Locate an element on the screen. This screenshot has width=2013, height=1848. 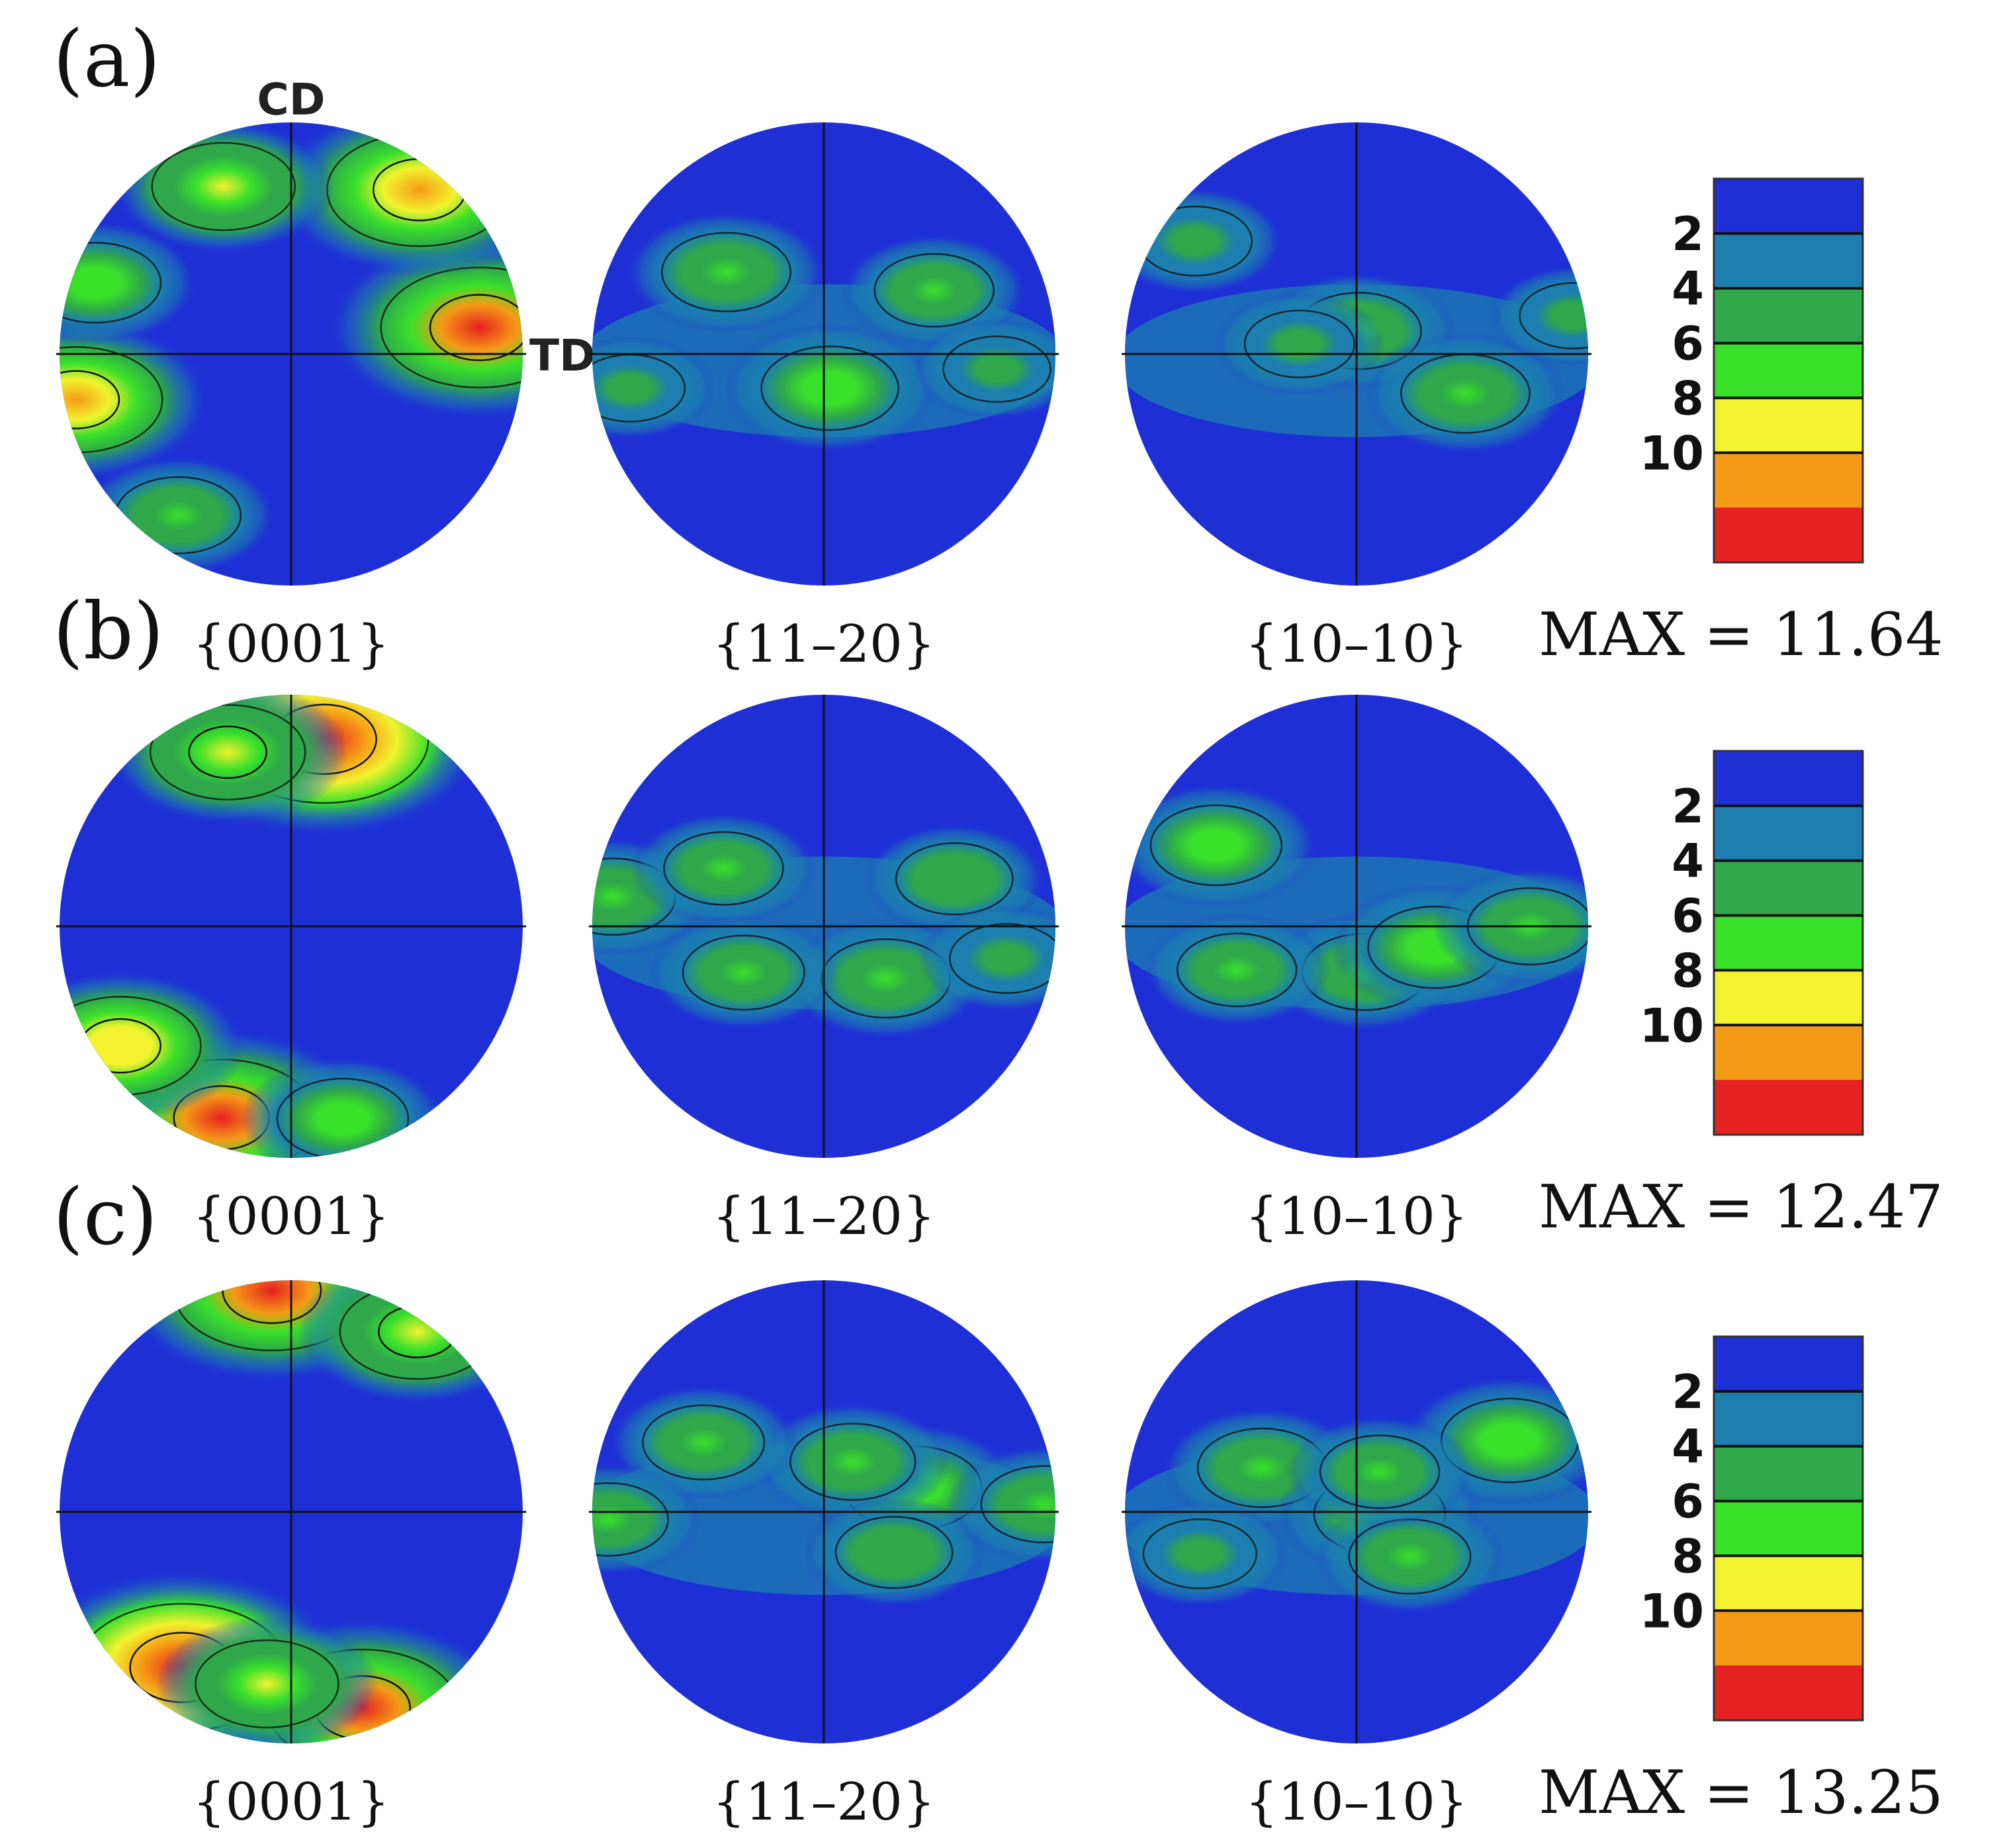
pole-figure: {0001} CD TD is located at coordinates (326, 374).